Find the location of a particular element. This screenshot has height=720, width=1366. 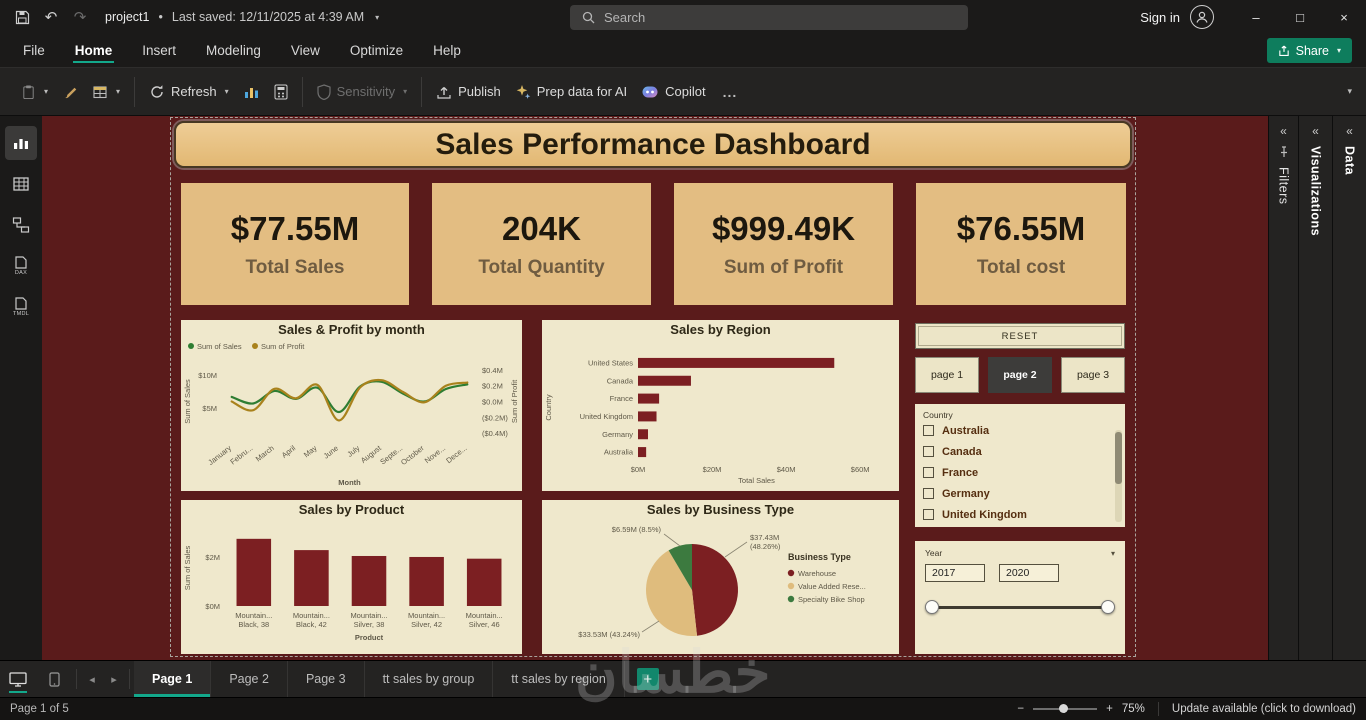

menu-home: Home is located at coordinates (94, 50).